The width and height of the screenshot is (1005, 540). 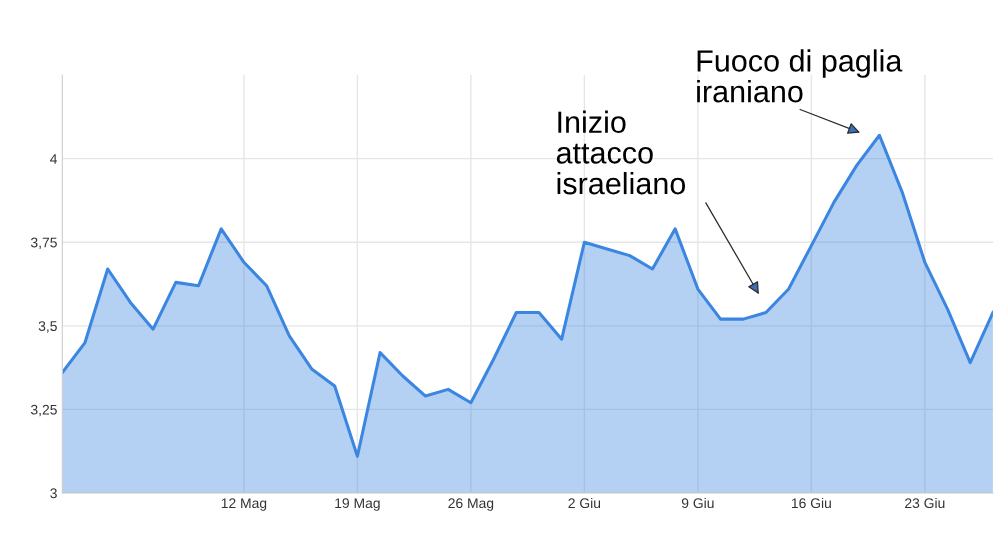 I want to click on x-tick-label: 23 Giu, so click(x=925, y=503).